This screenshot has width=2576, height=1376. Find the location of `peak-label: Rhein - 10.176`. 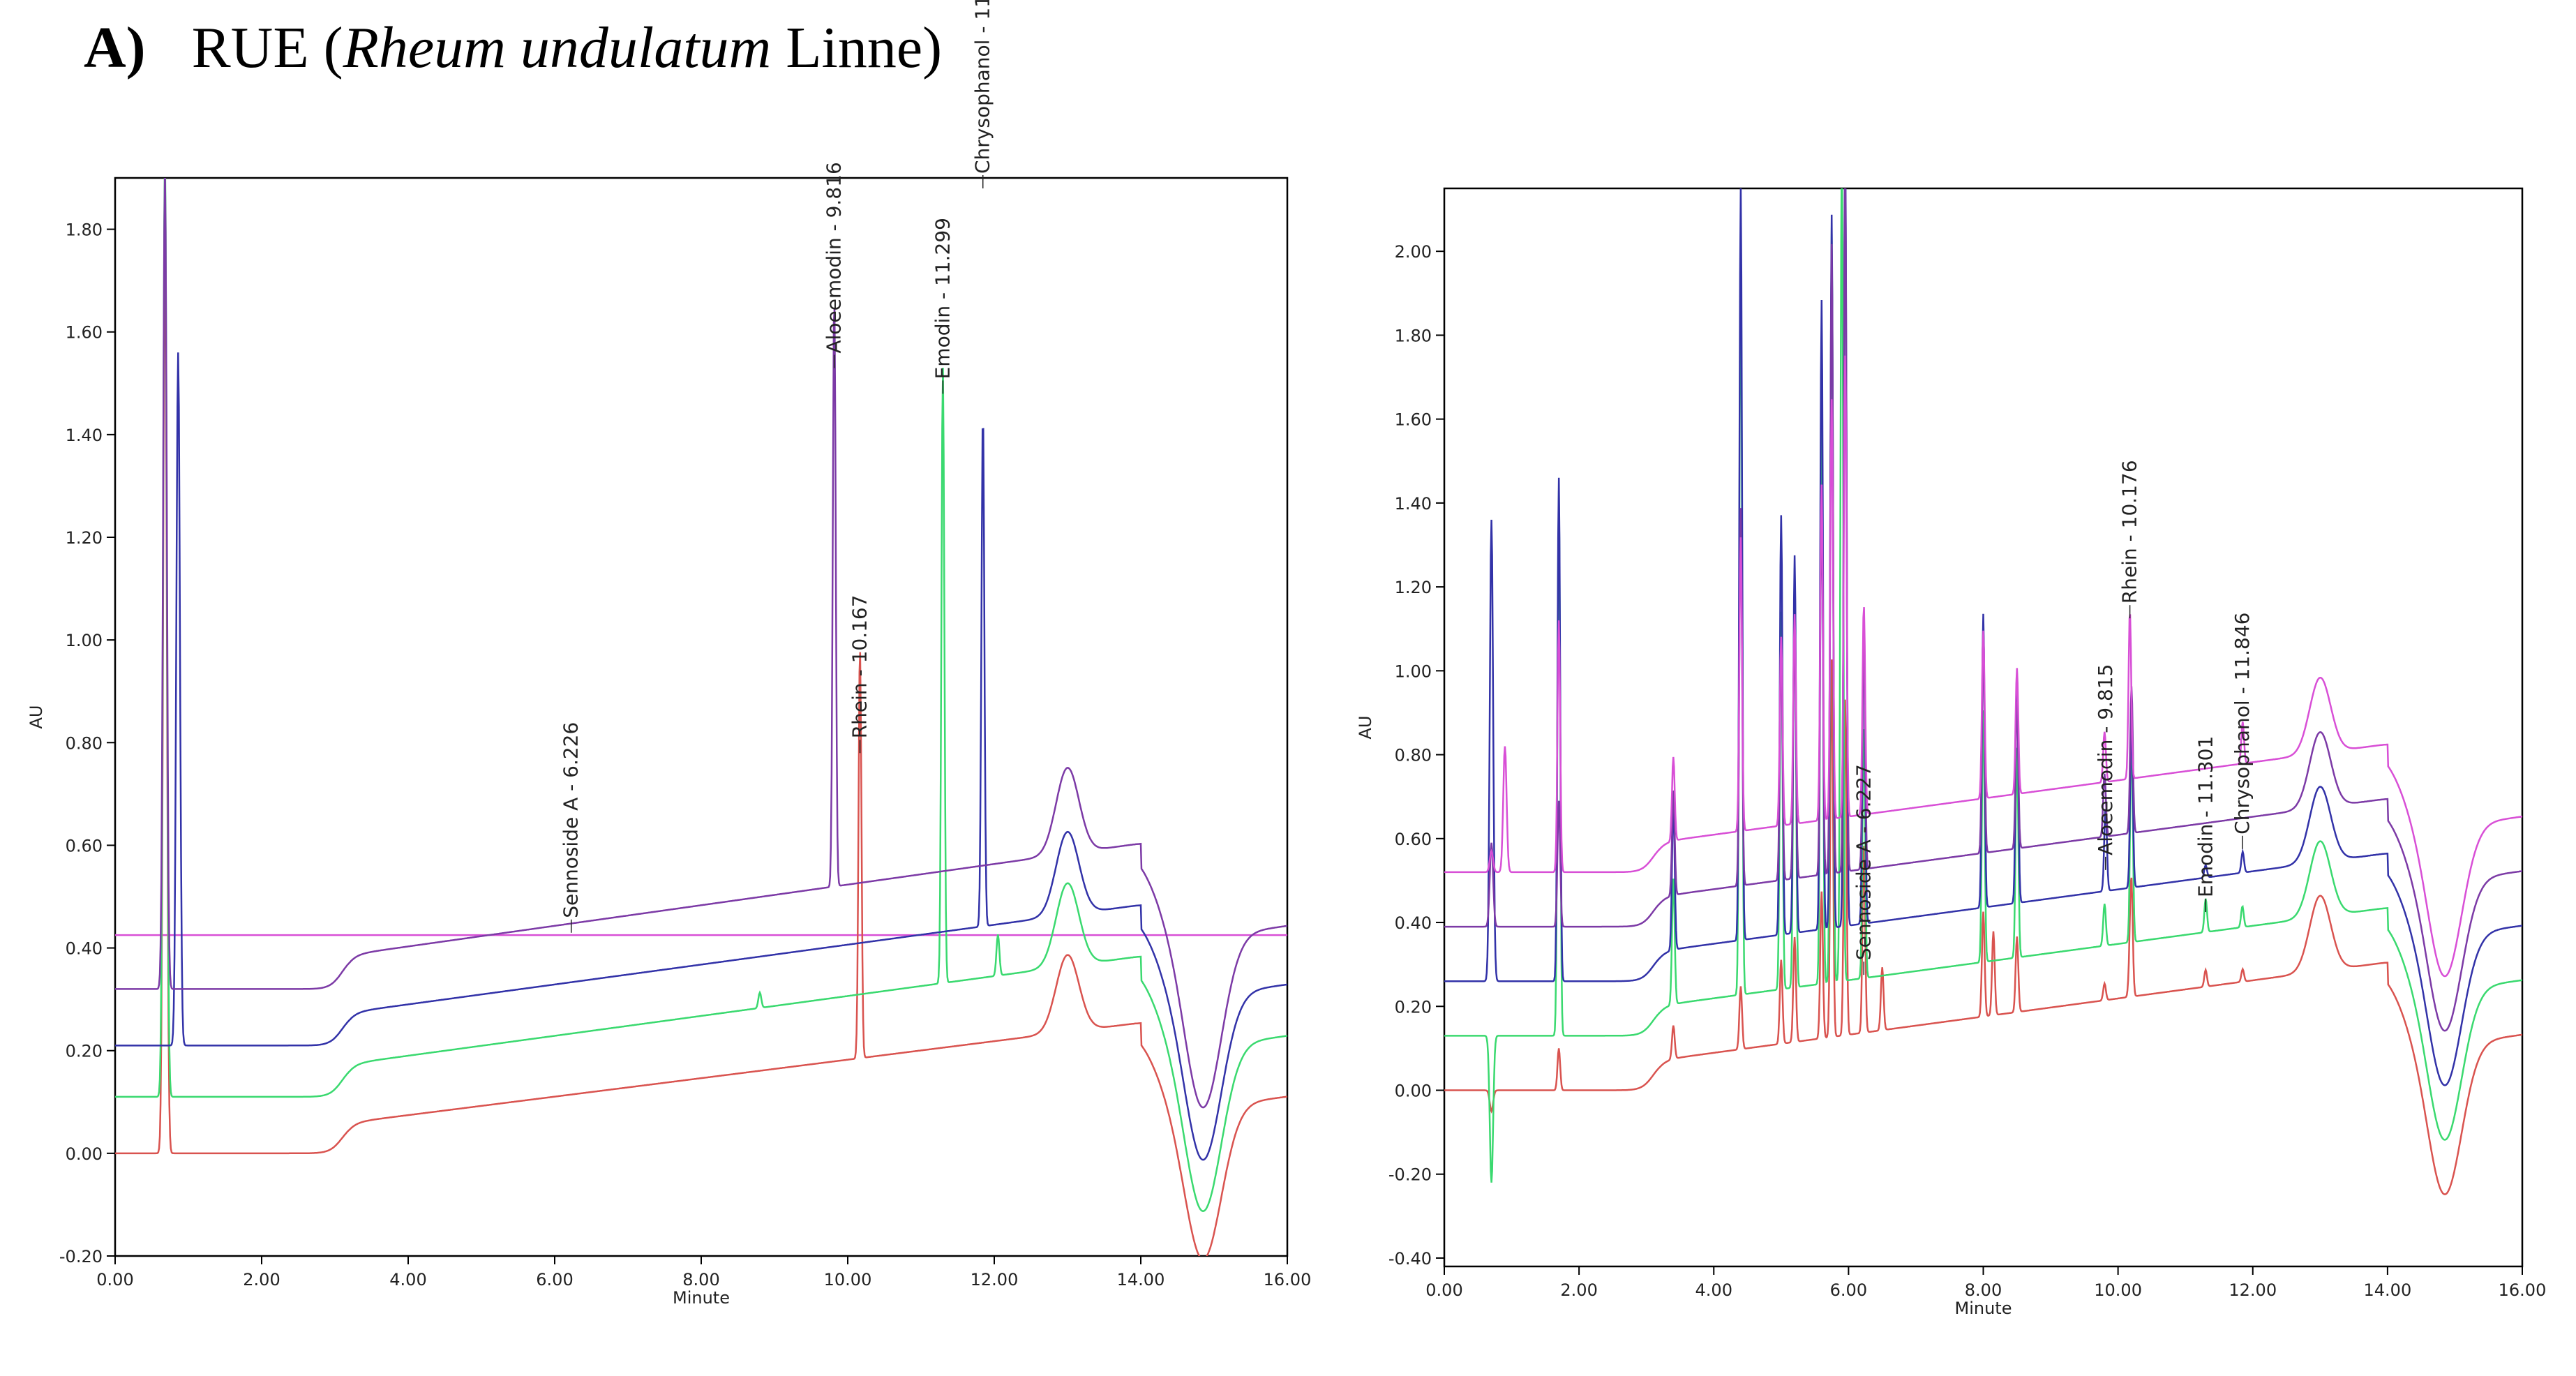

peak-label: Rhein - 10.176 is located at coordinates (2129, 532).